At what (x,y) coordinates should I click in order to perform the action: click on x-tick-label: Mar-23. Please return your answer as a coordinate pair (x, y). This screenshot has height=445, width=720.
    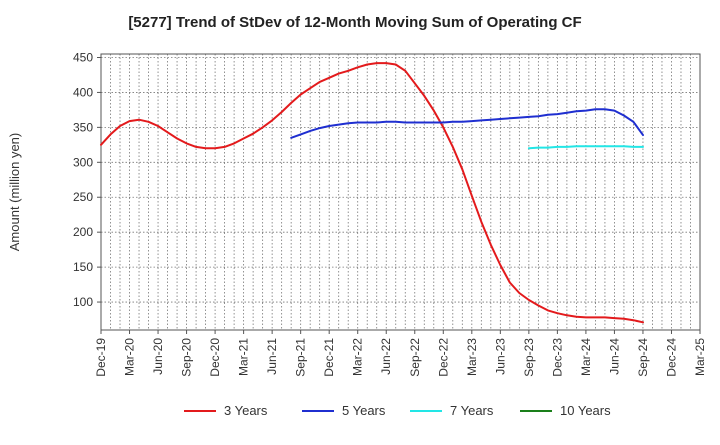
    Looking at the image, I should click on (472, 357).